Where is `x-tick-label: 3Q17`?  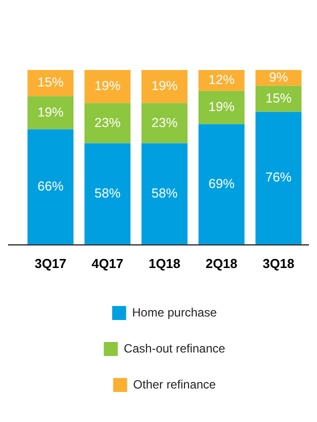 x-tick-label: 3Q17 is located at coordinates (50, 263).